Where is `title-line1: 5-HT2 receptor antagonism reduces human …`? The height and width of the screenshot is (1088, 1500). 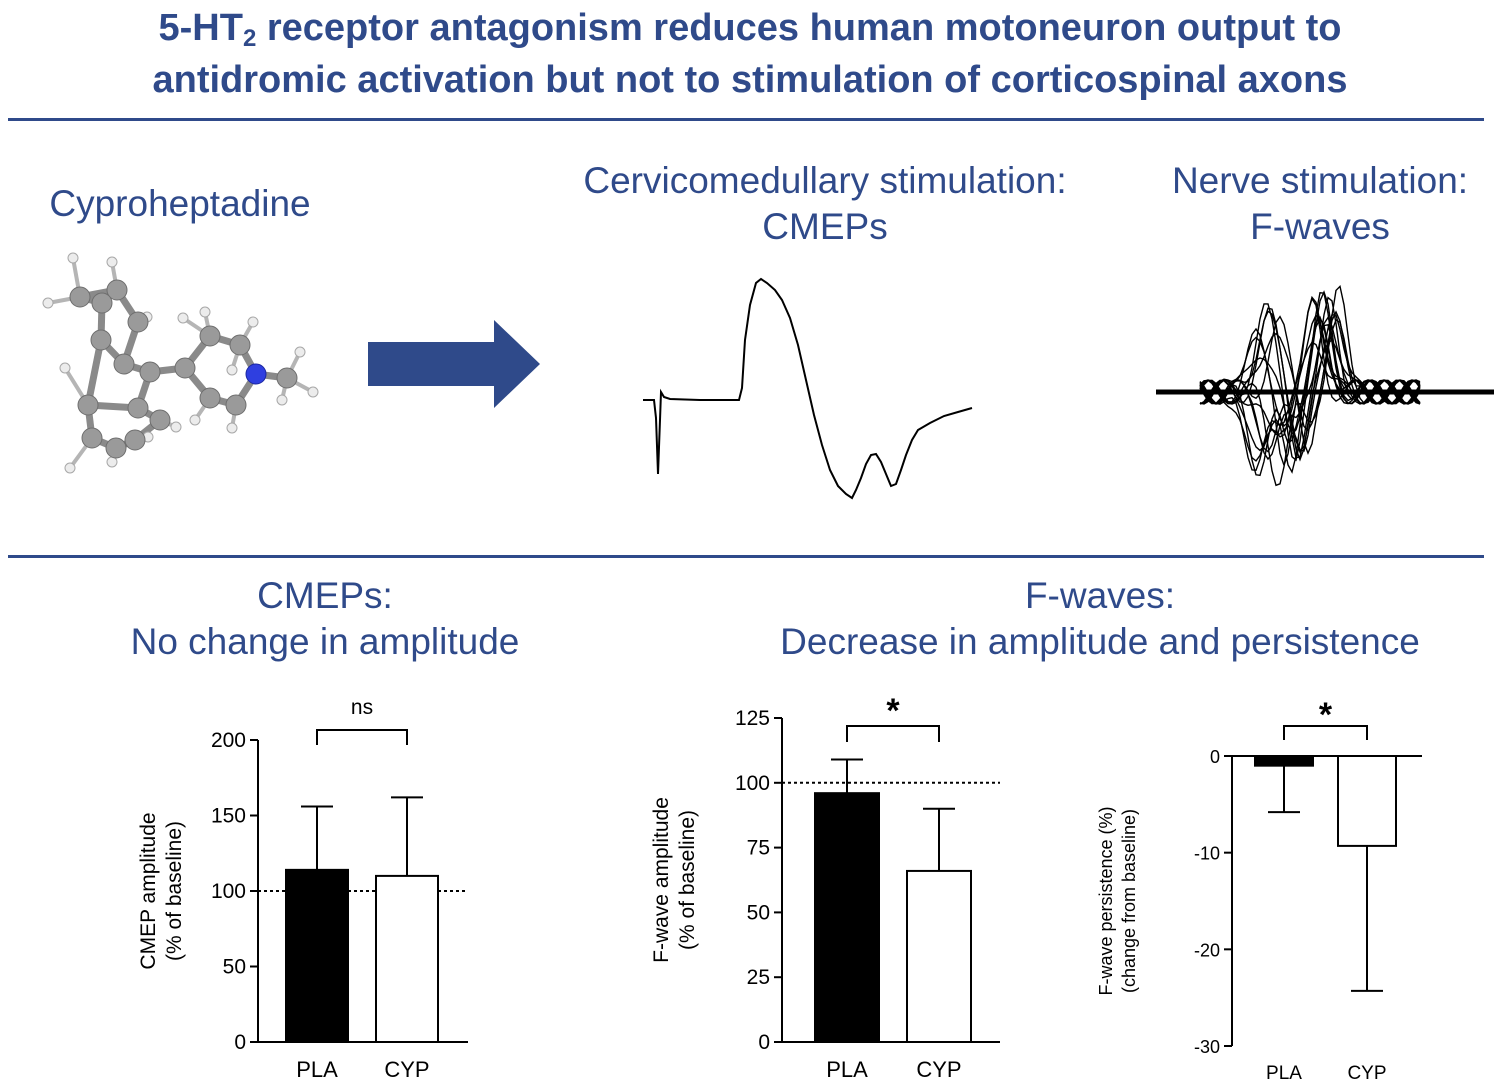
title-line1: 5-HT2 receptor antagonism reduces human … is located at coordinates (750, 29).